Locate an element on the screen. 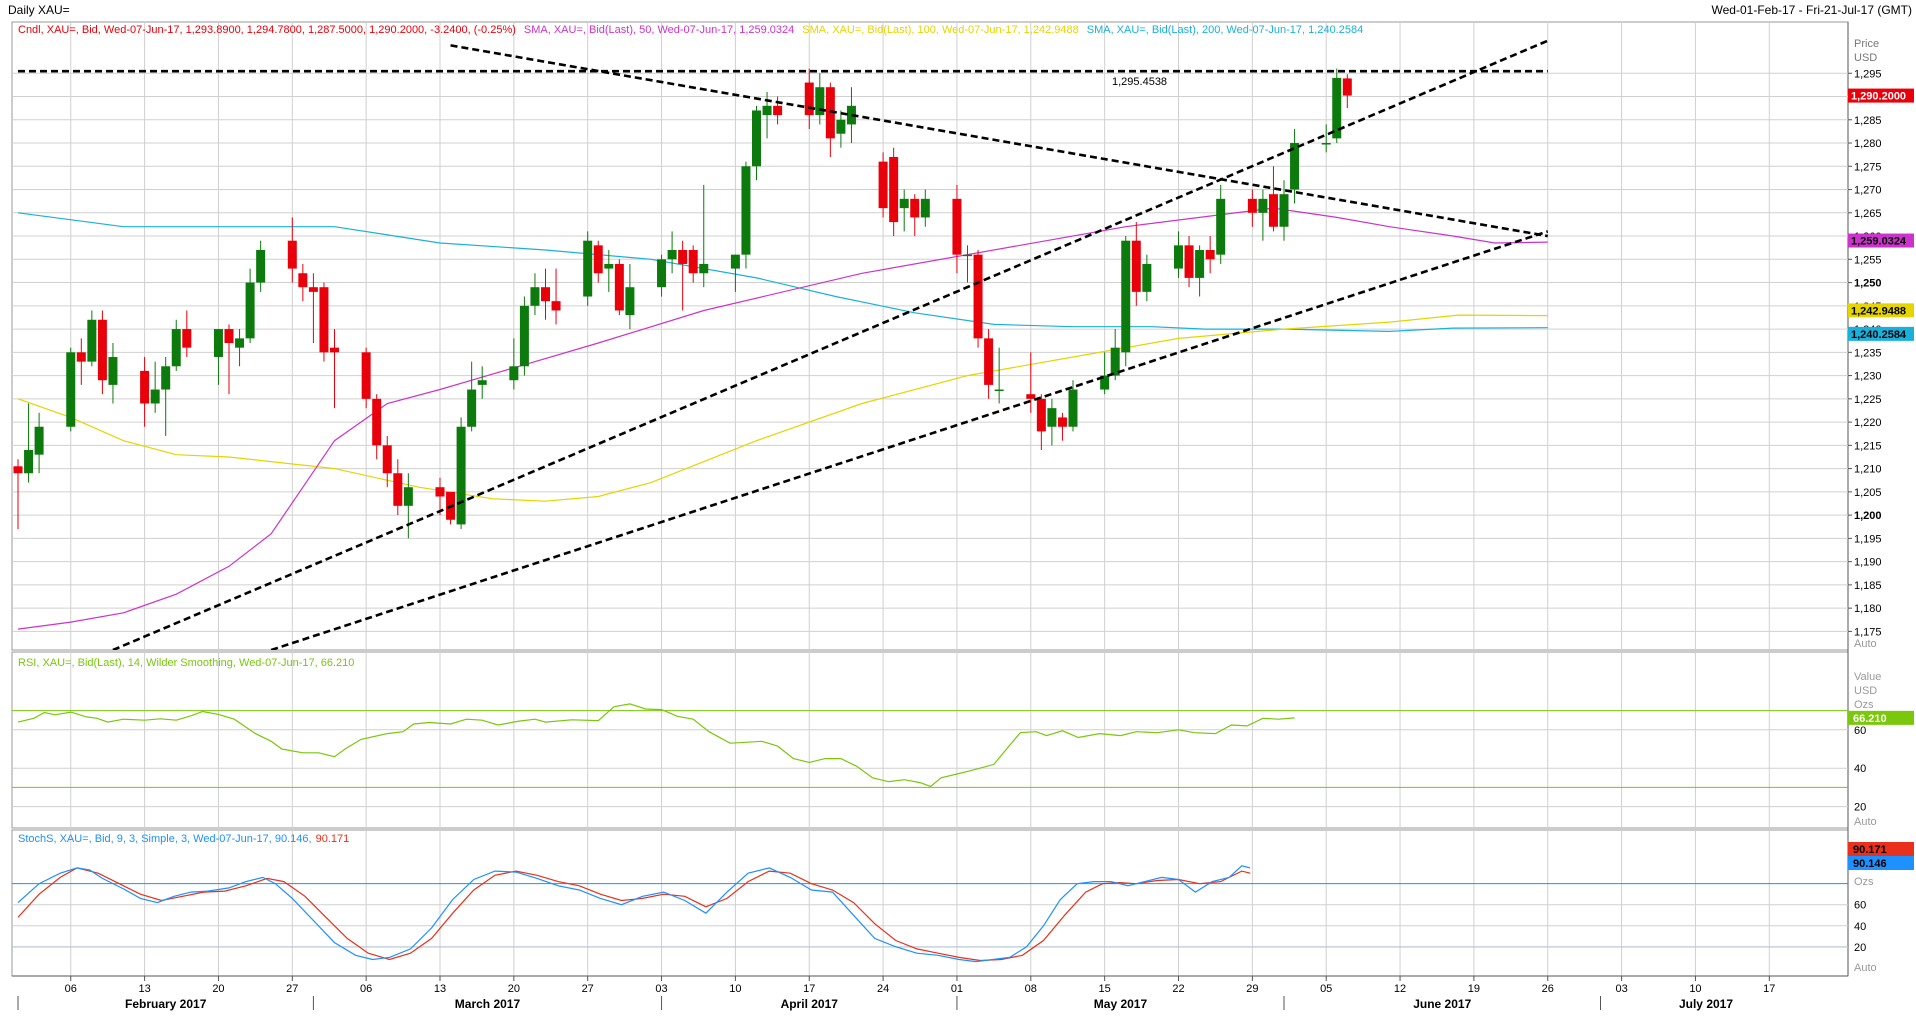 This screenshot has height=1022, width=1916. stoch-tick-label: 60 is located at coordinates (1860, 906).